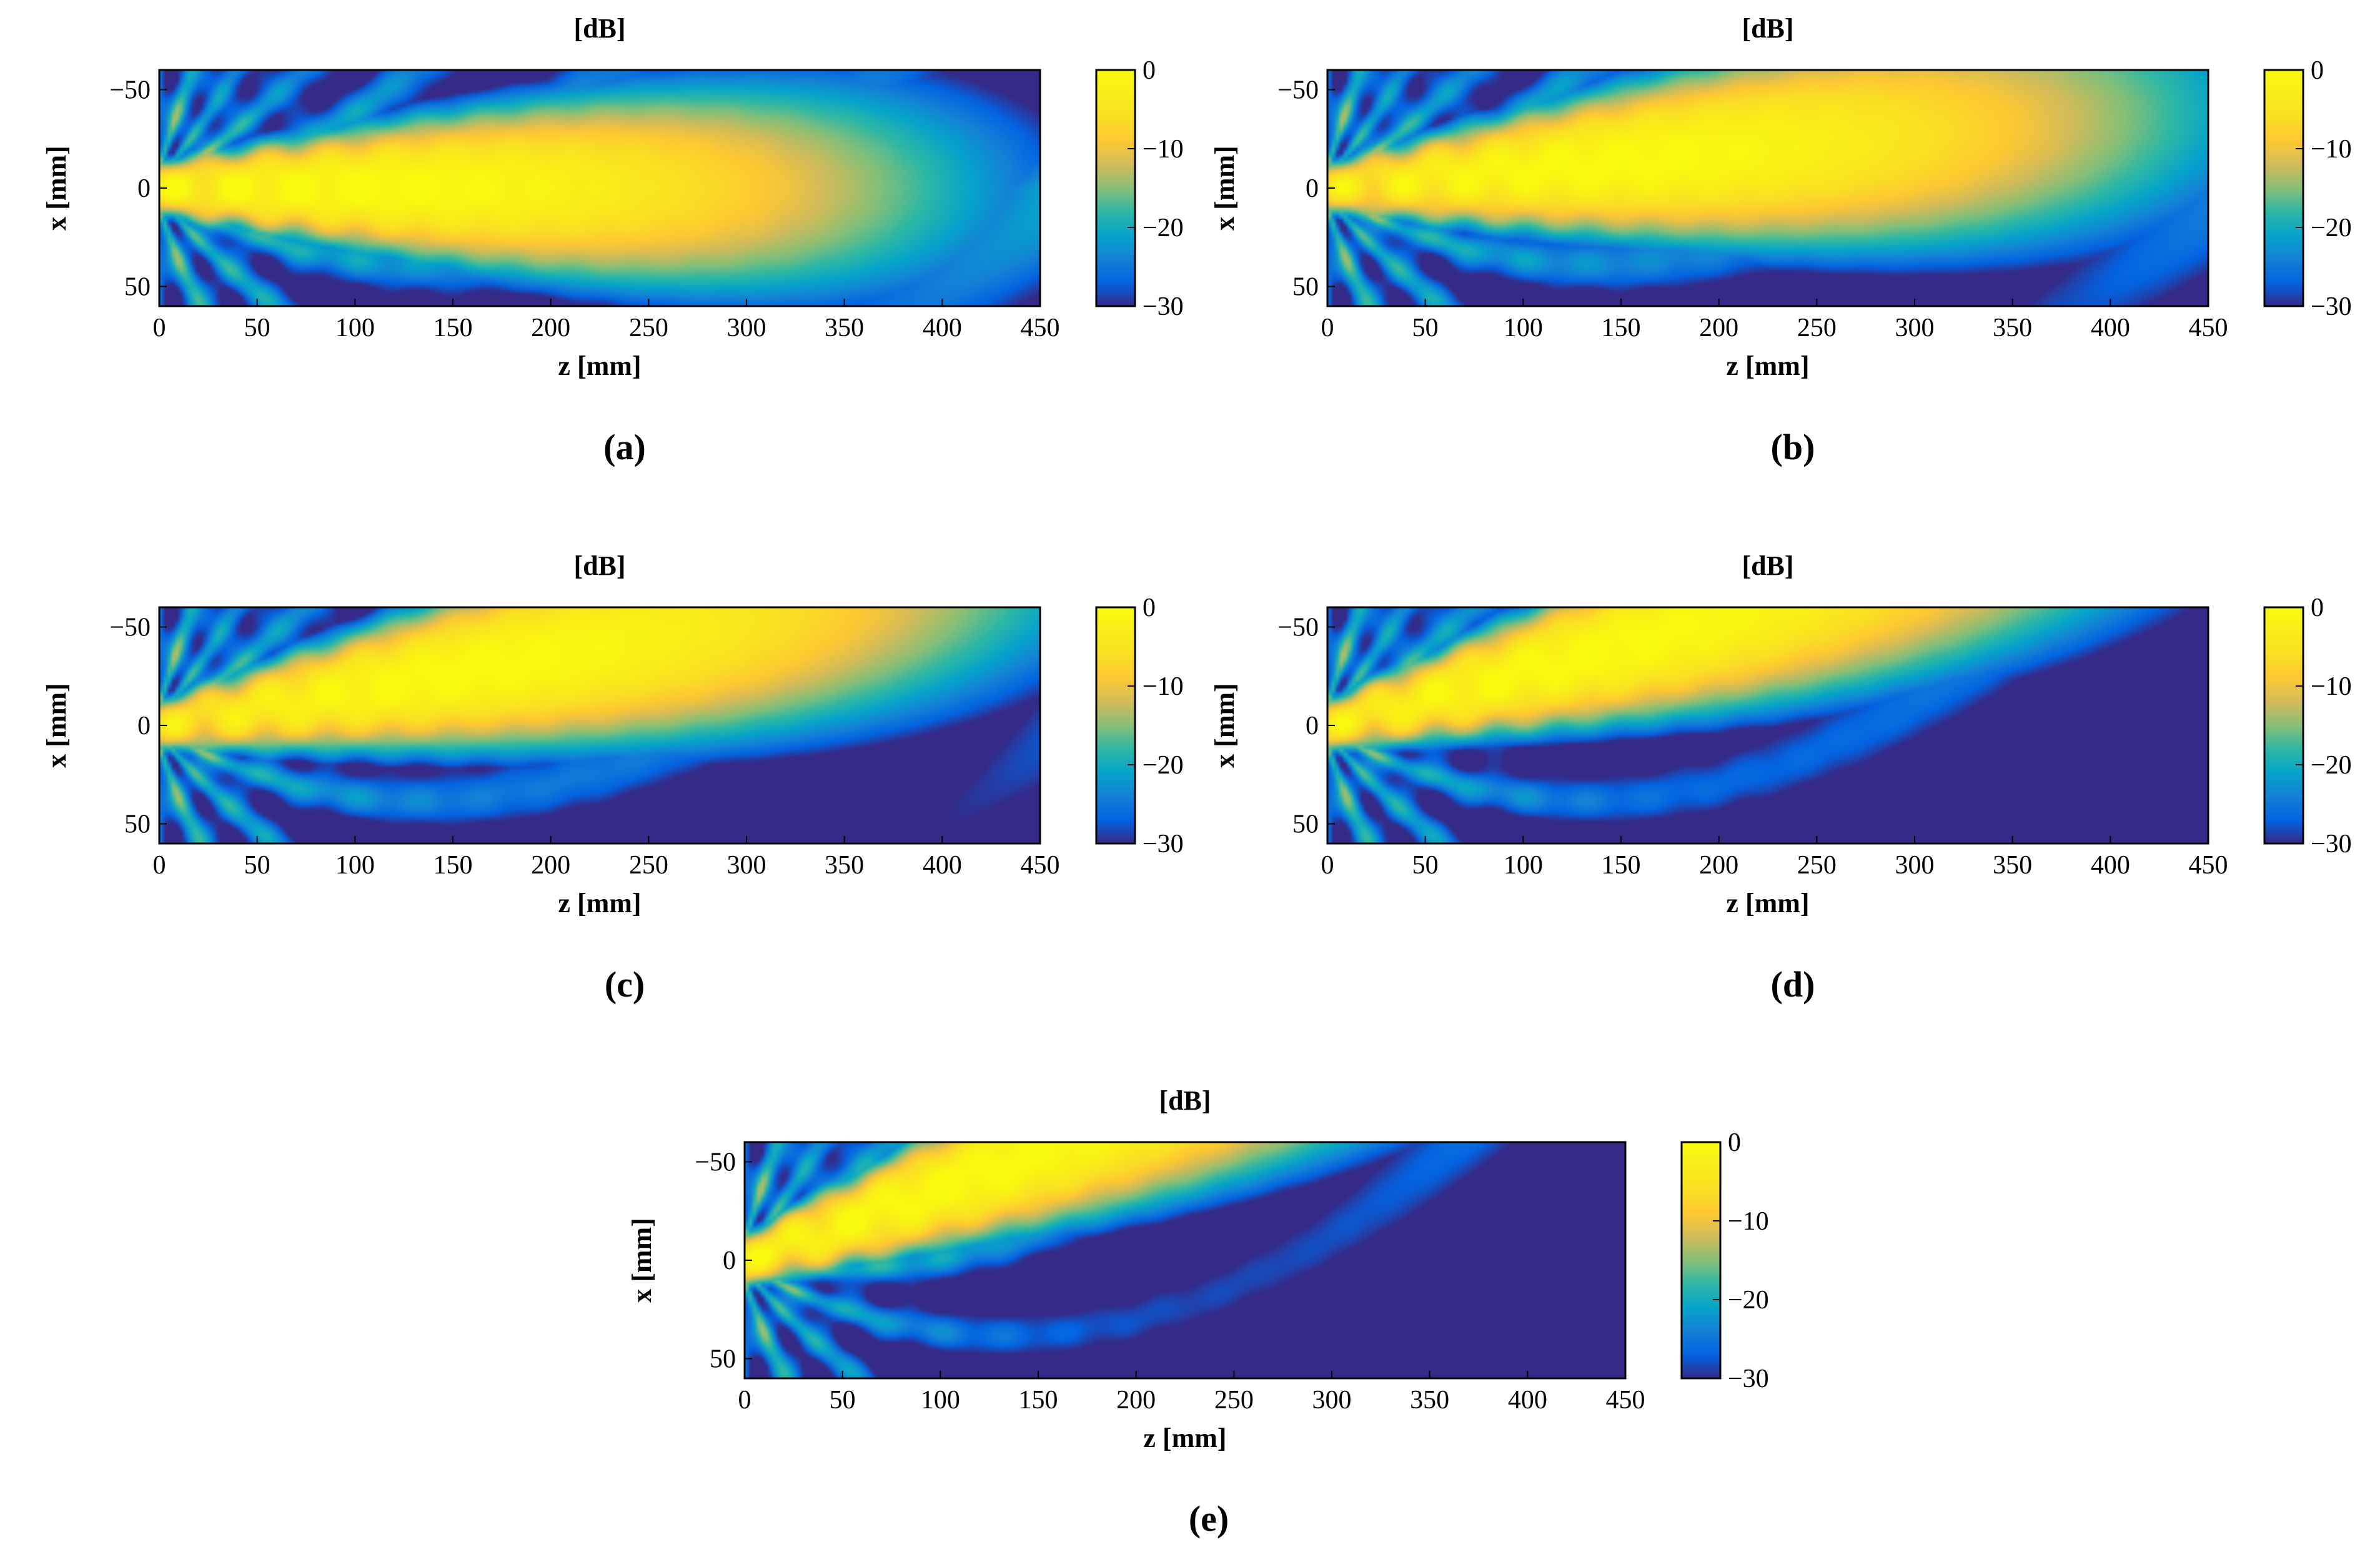 The width and height of the screenshot is (2380, 1557). Describe the element at coordinates (1793, 985) in the screenshot. I see `panel-label: (d)` at that location.